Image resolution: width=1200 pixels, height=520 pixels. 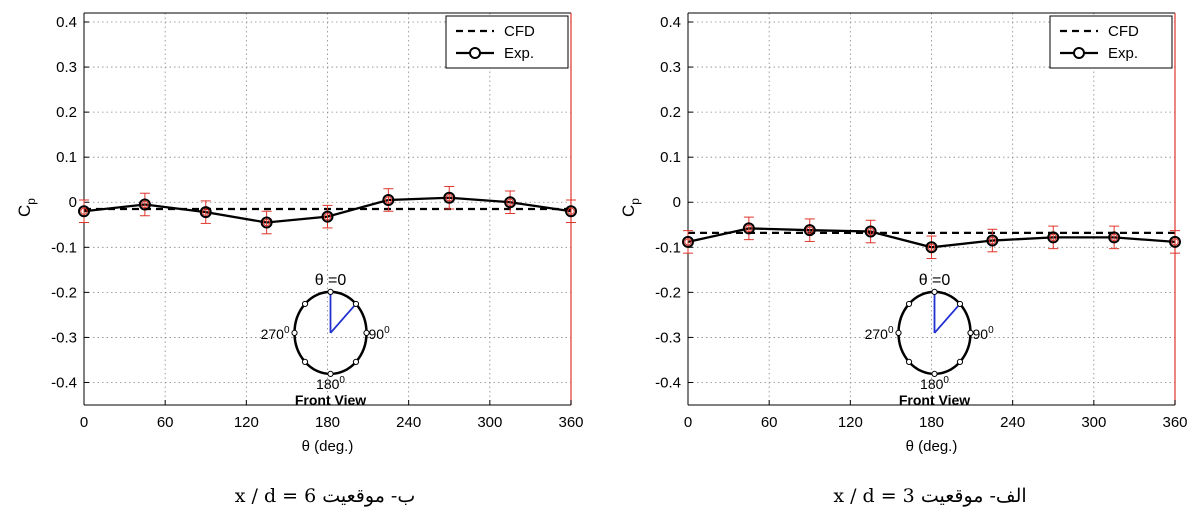 What do you see at coordinates (26, 207) in the screenshot?
I see `c0-ylabel: Cp` at bounding box center [26, 207].